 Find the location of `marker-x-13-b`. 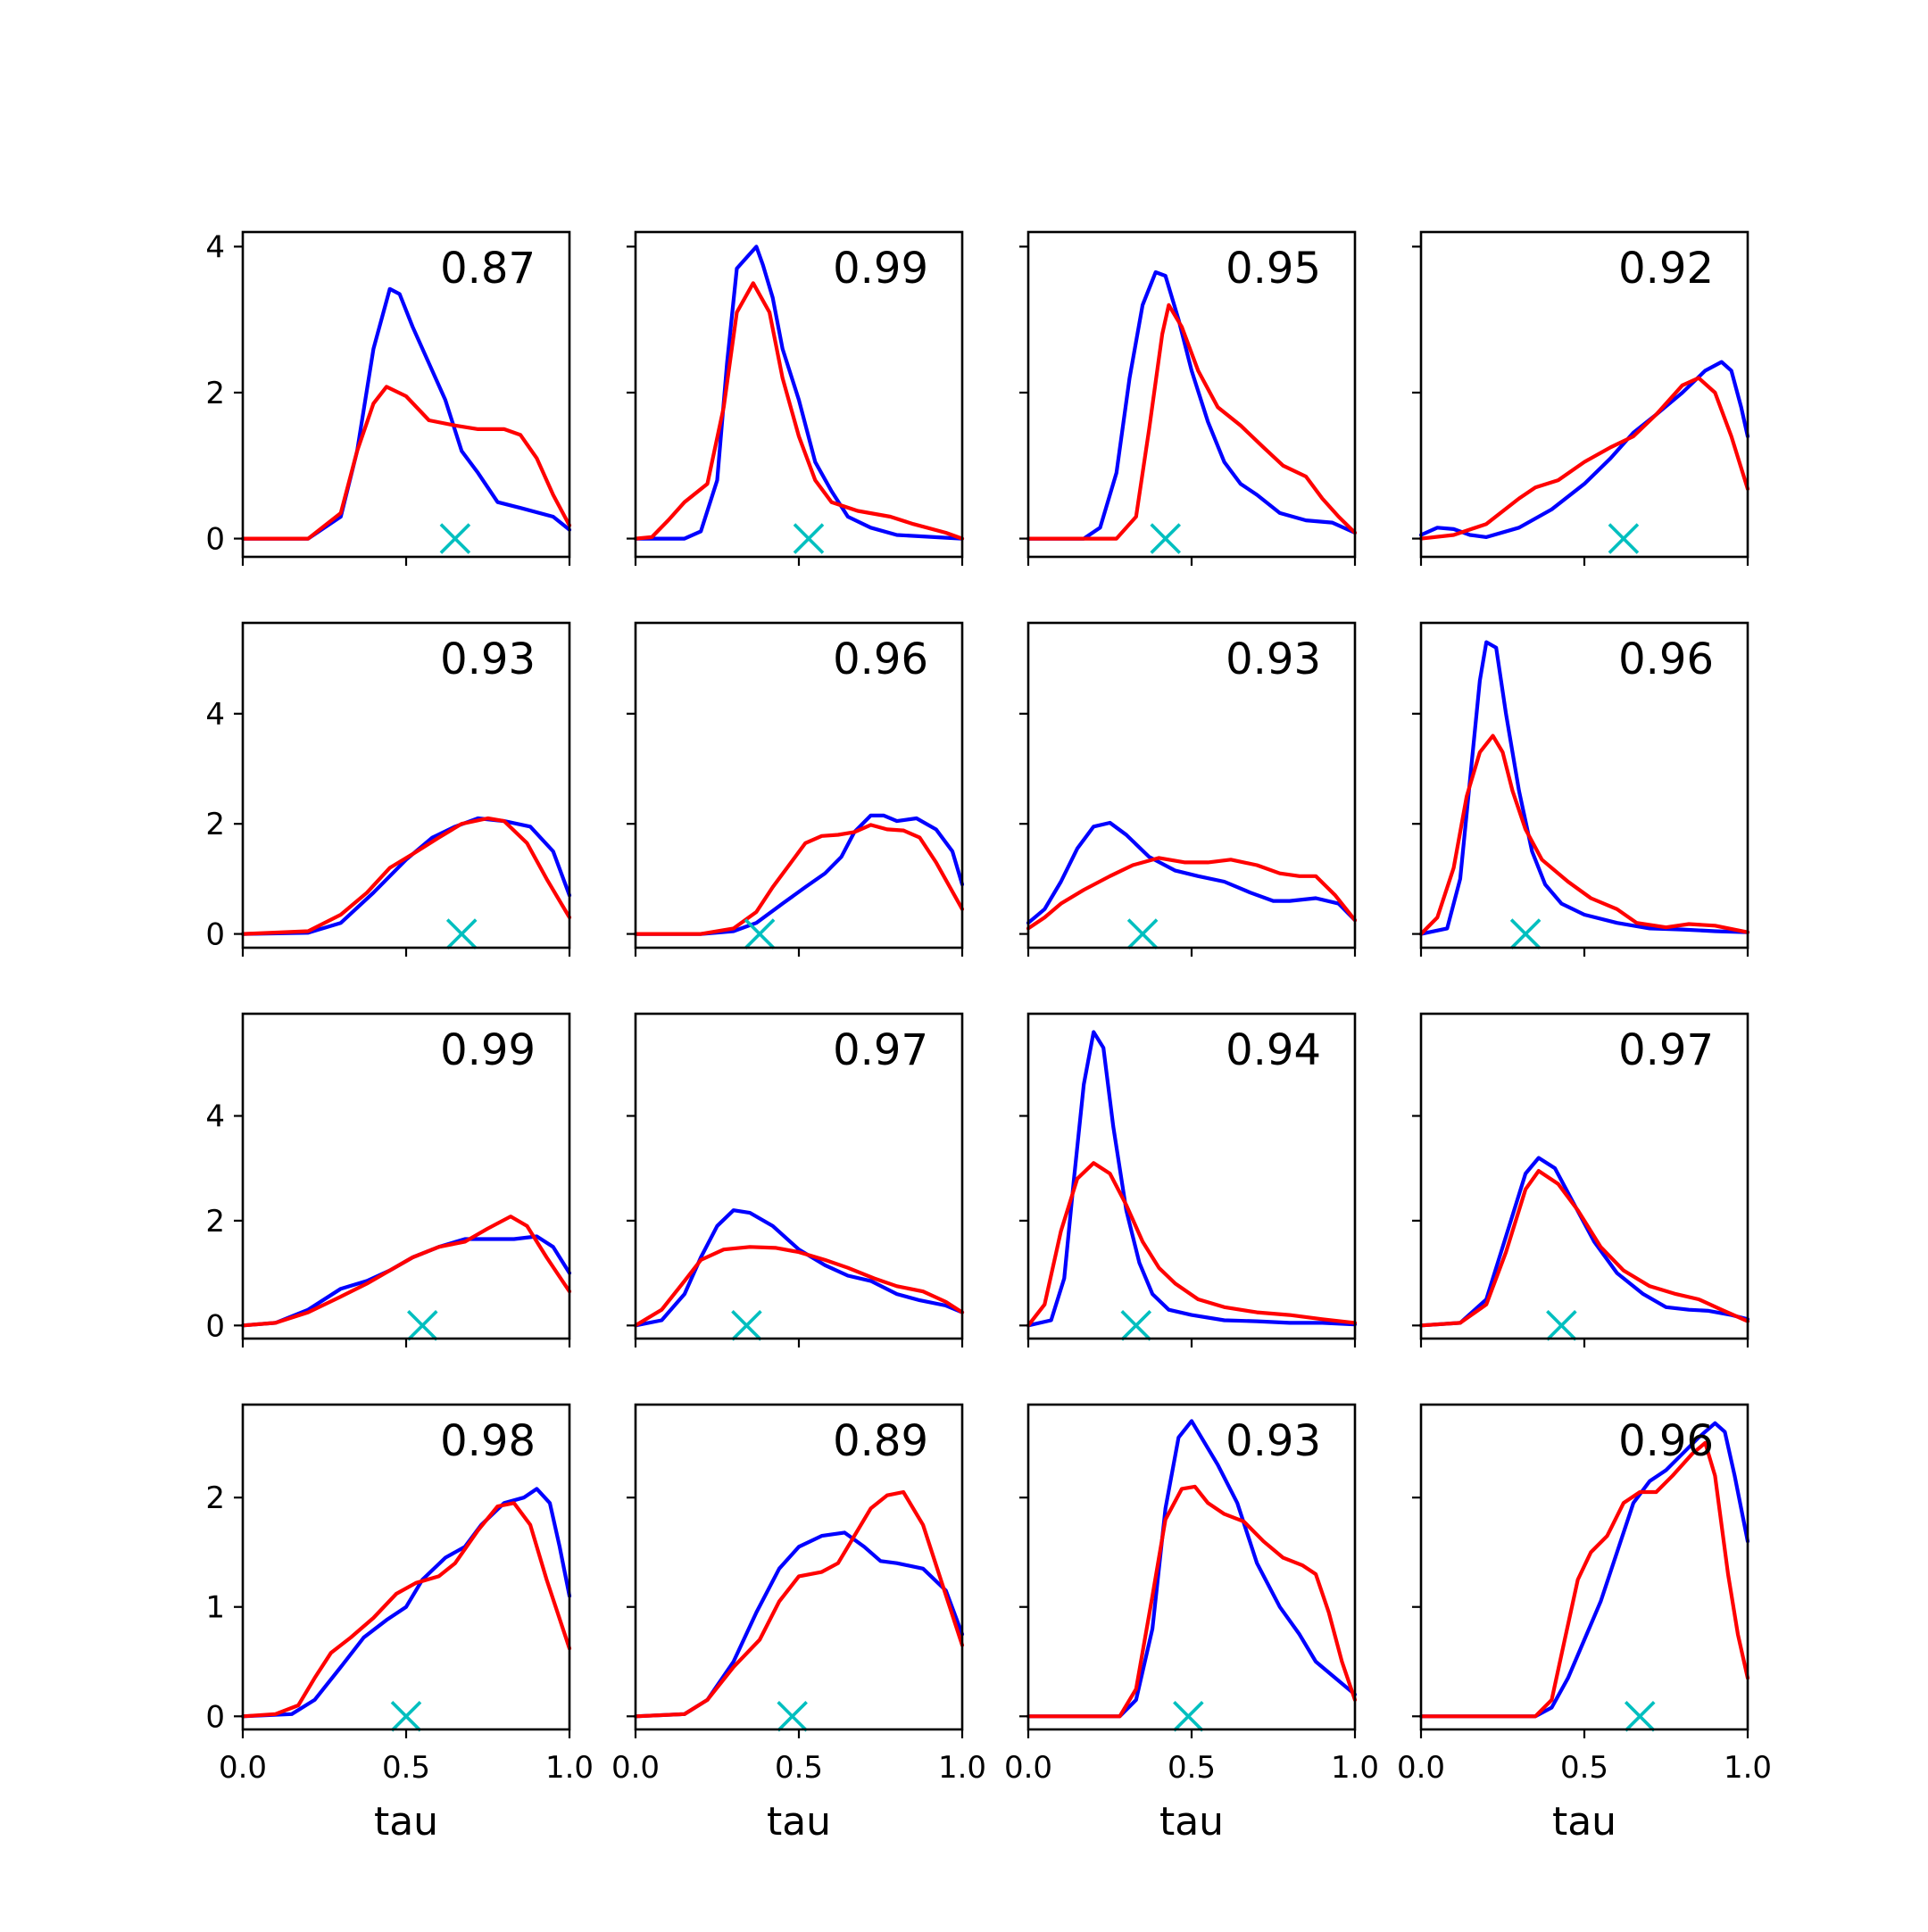

marker-x-13-b is located at coordinates (793, 1716).